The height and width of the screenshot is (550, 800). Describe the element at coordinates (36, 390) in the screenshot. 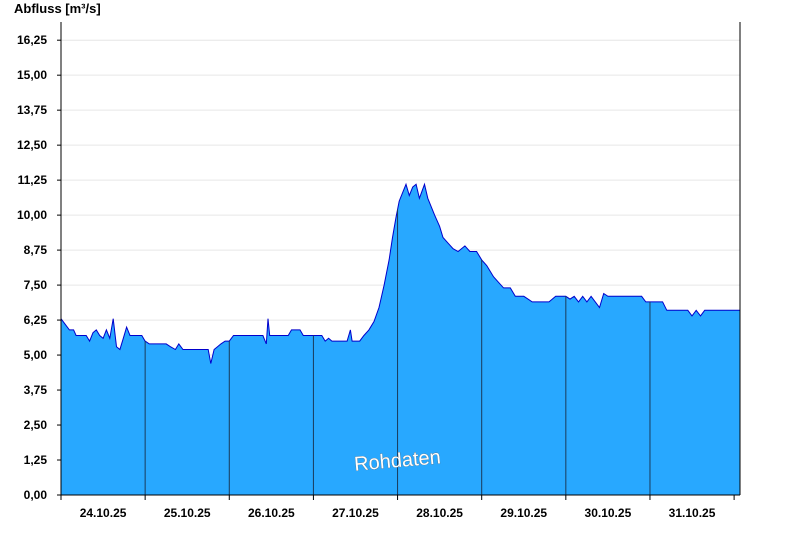

I see `y-tick-label-3: 3,75` at that location.